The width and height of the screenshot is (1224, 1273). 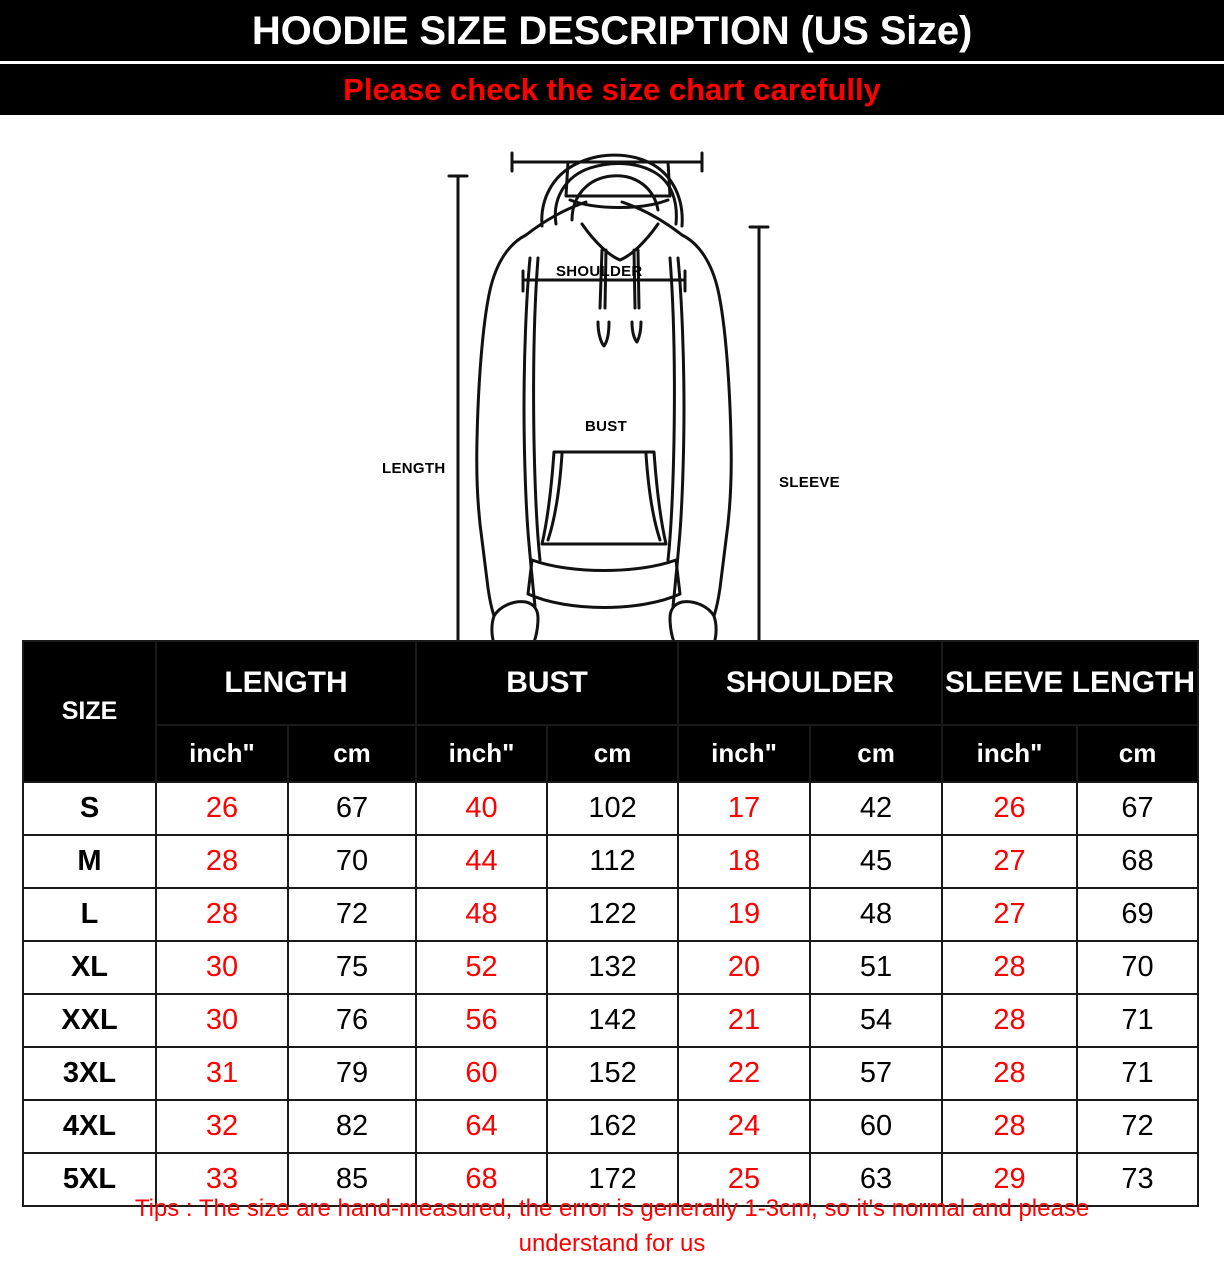 What do you see at coordinates (352, 914) in the screenshot?
I see `cell-length-cm: 72` at bounding box center [352, 914].